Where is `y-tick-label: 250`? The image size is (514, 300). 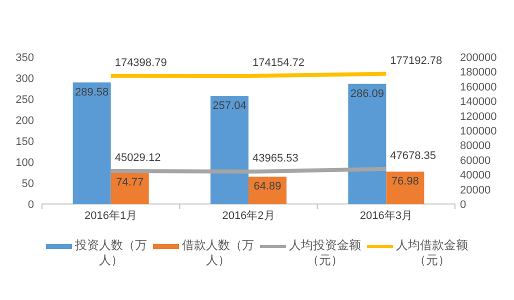
y-tick-label: 250 is located at coordinates (25, 100).